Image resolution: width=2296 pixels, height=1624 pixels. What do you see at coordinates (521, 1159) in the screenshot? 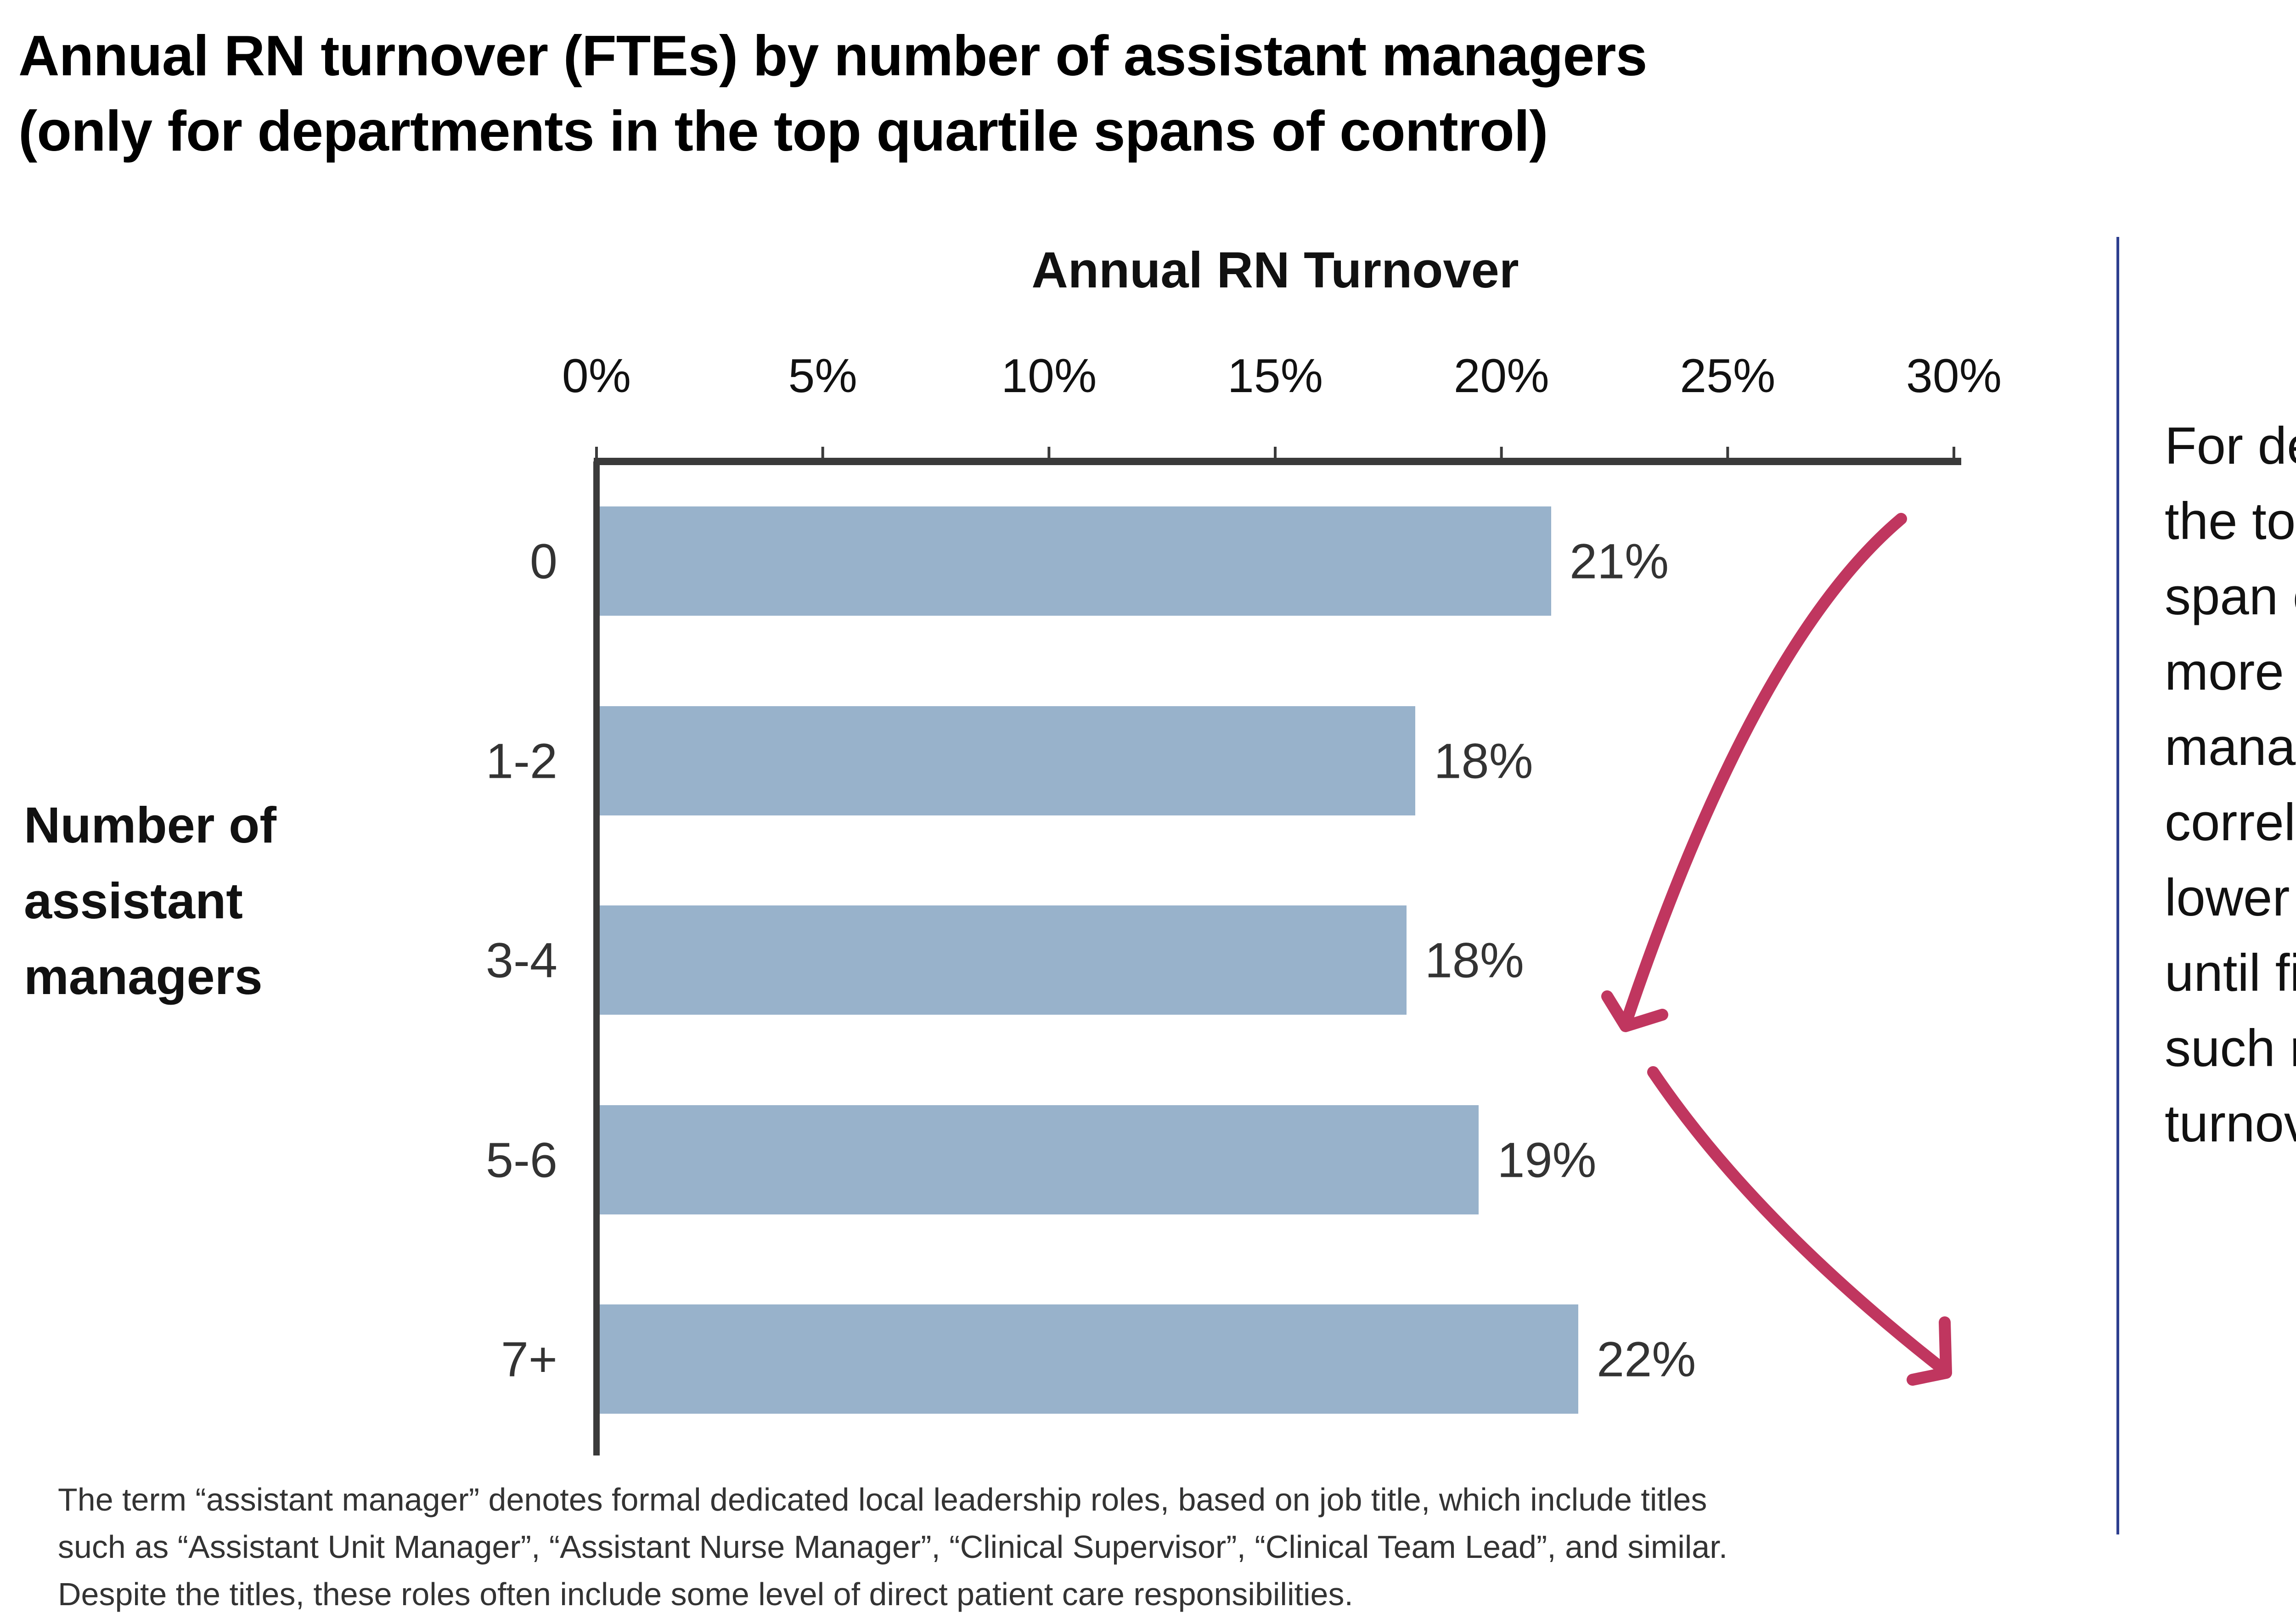
I see `category-label: 5-6` at bounding box center [521, 1159].